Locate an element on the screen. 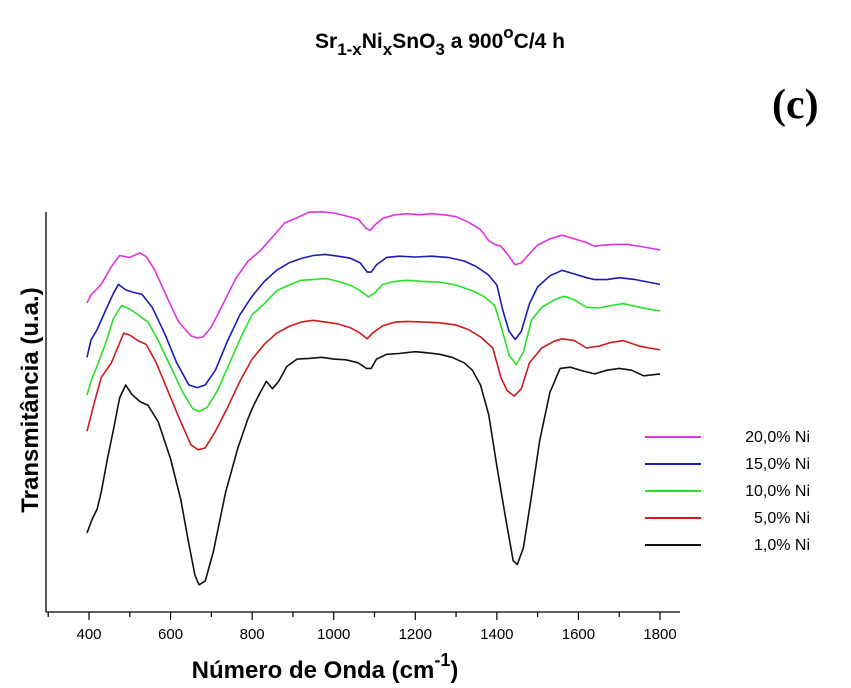  legend-label: 10,0% Ni is located at coordinates (777, 491).